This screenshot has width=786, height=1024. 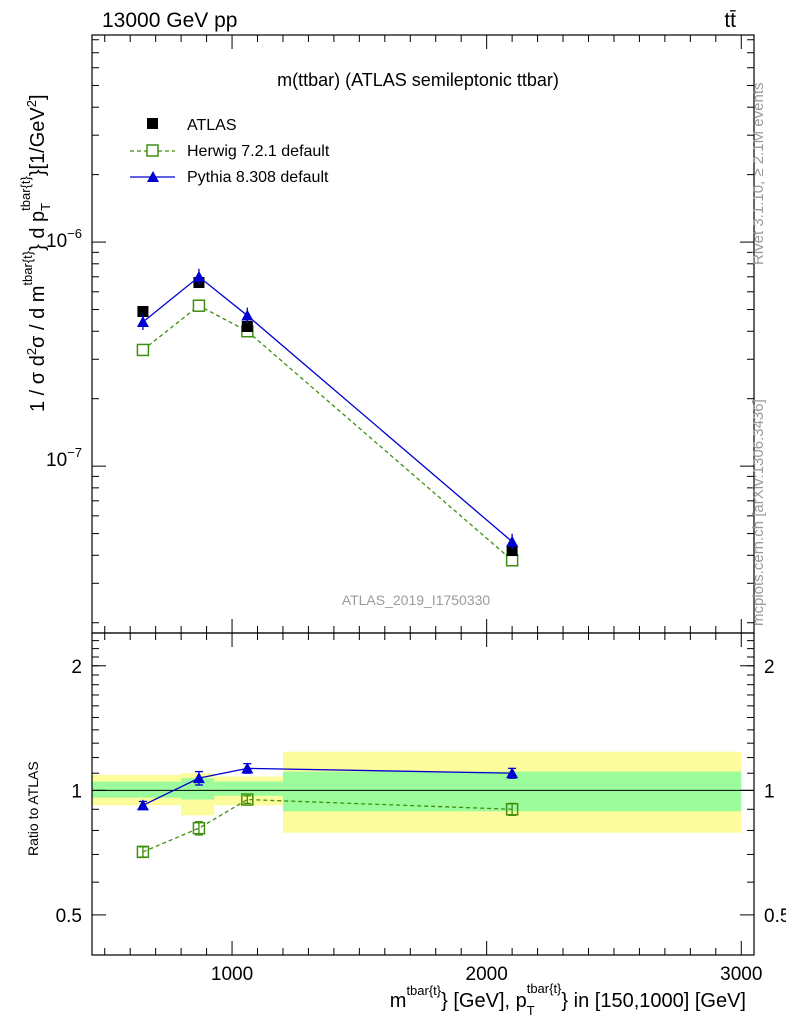 I want to click on rivet-label: Rivet 3.1.10, ≥ 2.1M events, so click(x=758, y=174).